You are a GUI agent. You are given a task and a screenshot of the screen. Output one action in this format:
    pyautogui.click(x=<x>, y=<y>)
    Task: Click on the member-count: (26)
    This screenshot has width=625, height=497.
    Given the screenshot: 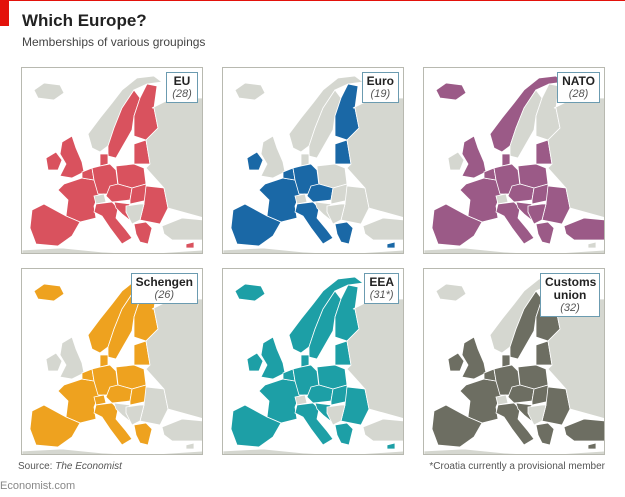 What is the action you would take?
    pyautogui.click(x=164, y=295)
    